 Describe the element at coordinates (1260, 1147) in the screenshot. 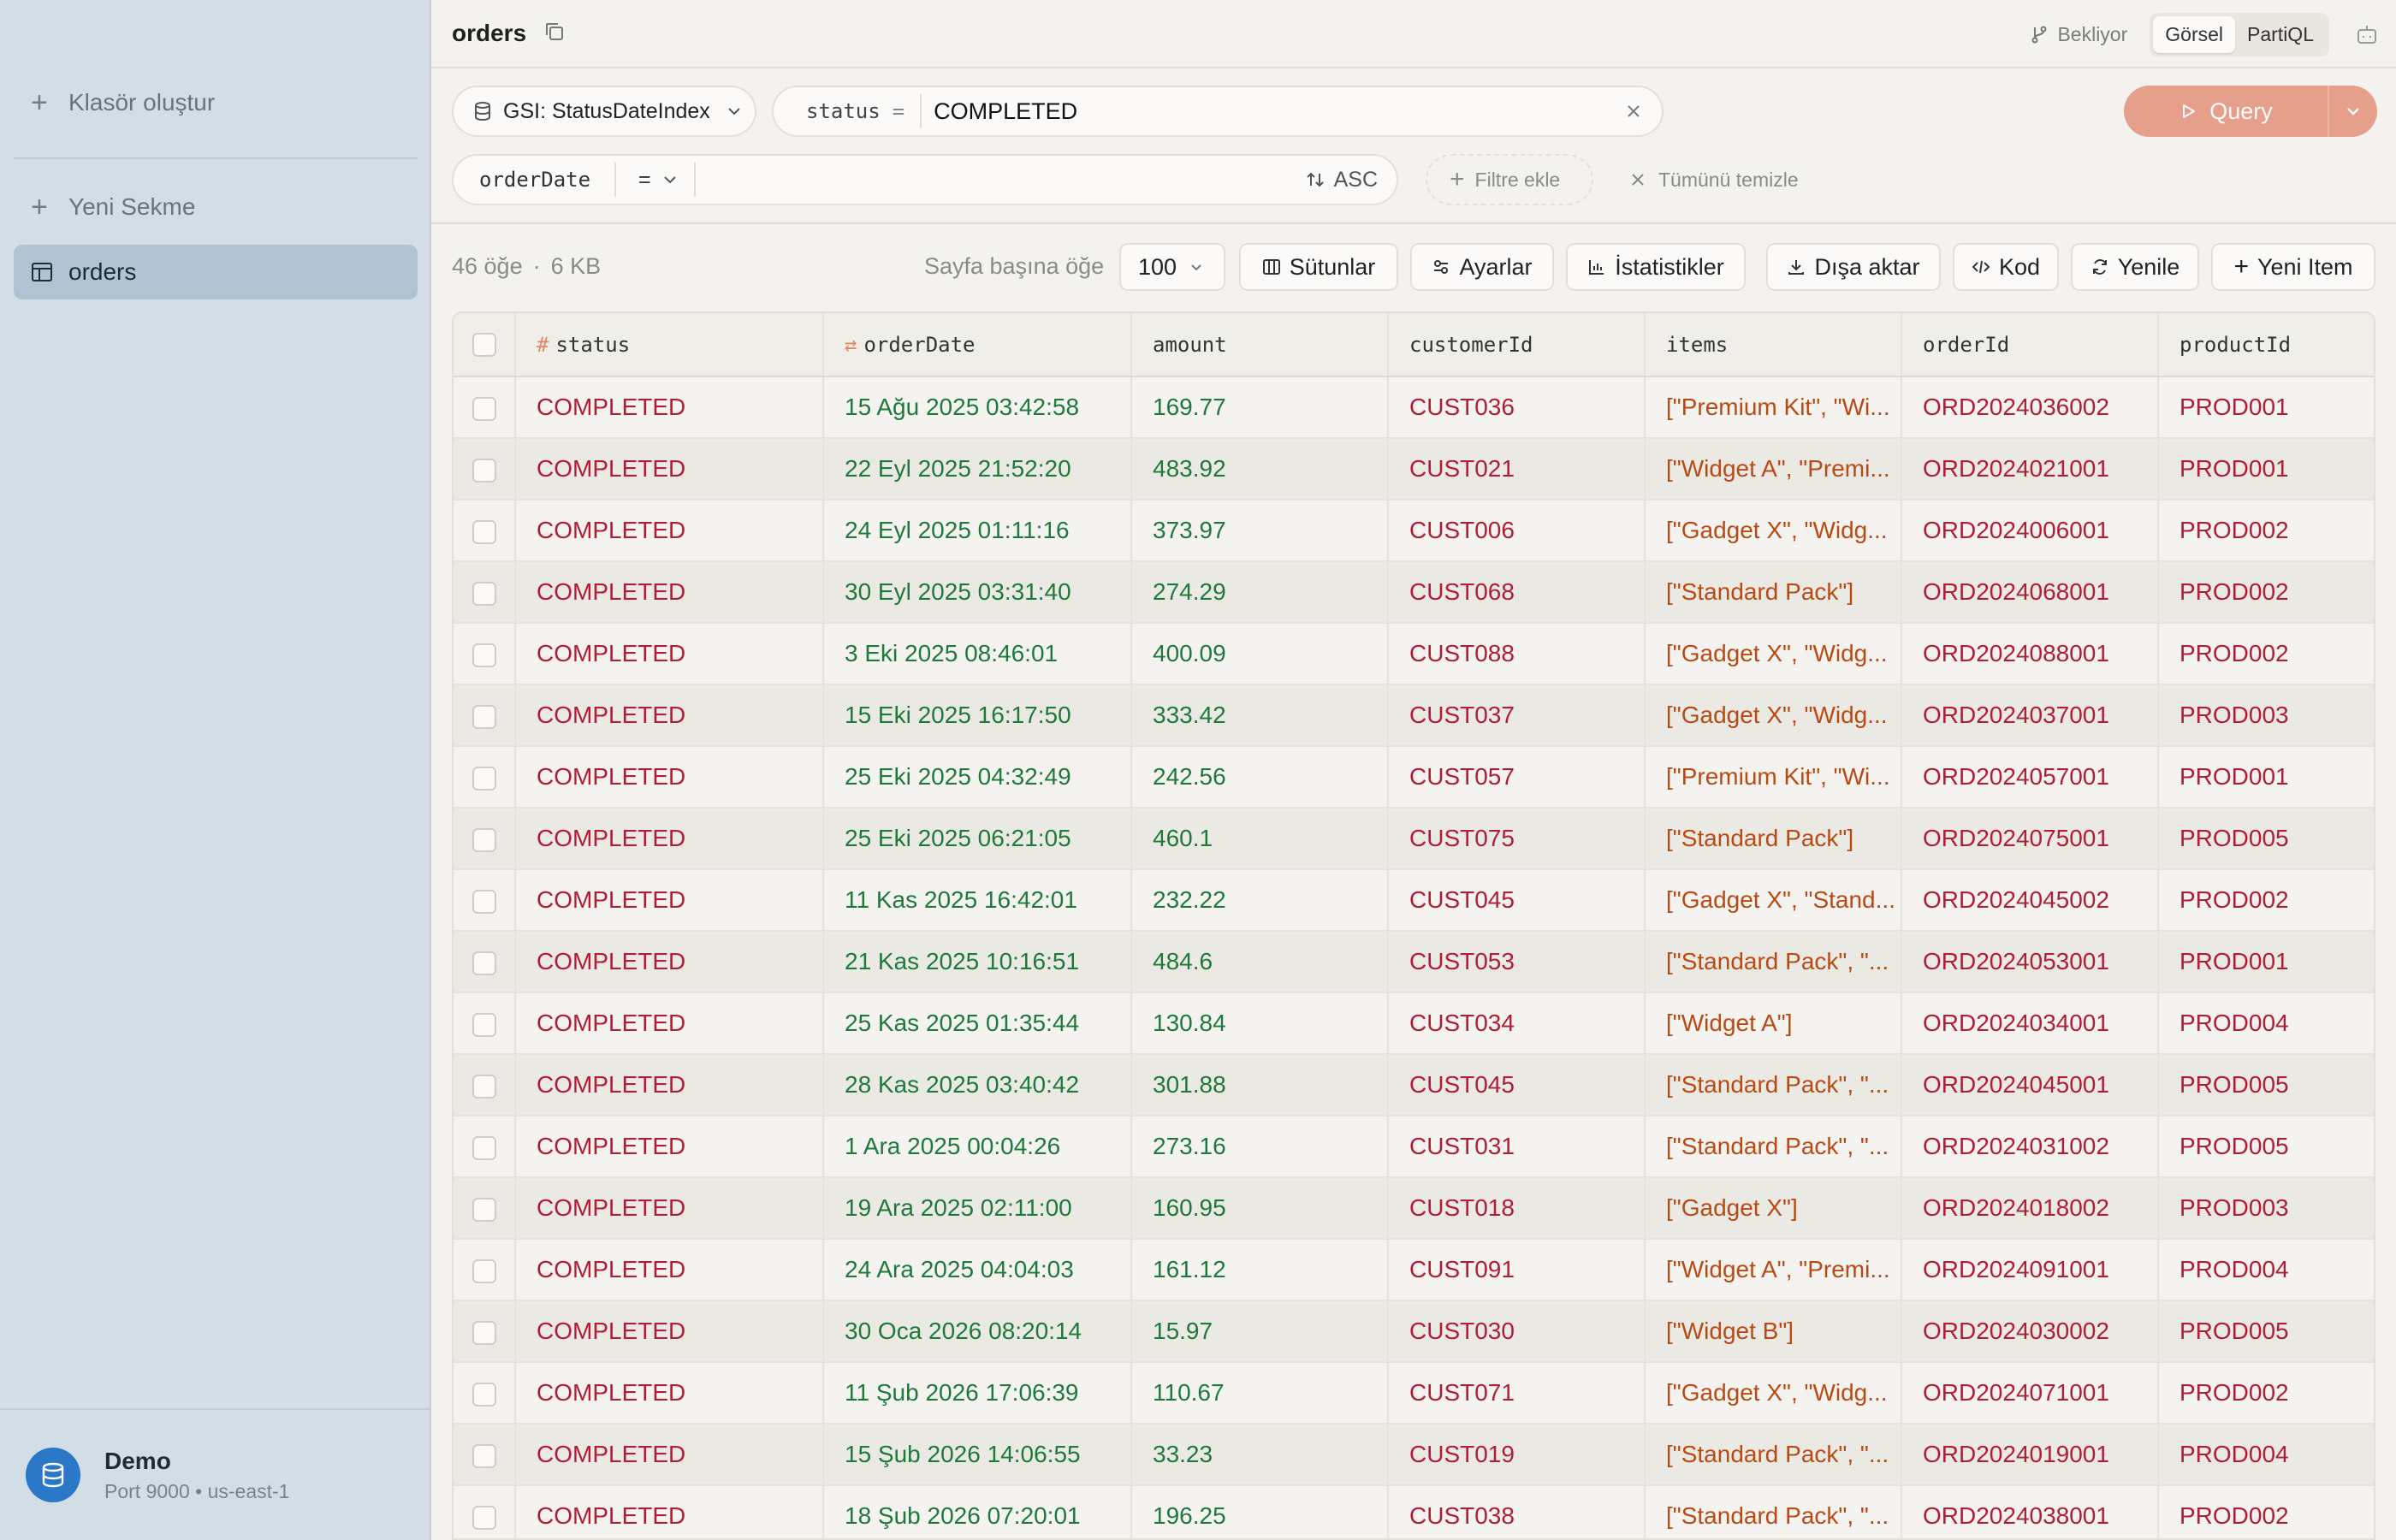

I see `cell-amount: 273.16` at that location.